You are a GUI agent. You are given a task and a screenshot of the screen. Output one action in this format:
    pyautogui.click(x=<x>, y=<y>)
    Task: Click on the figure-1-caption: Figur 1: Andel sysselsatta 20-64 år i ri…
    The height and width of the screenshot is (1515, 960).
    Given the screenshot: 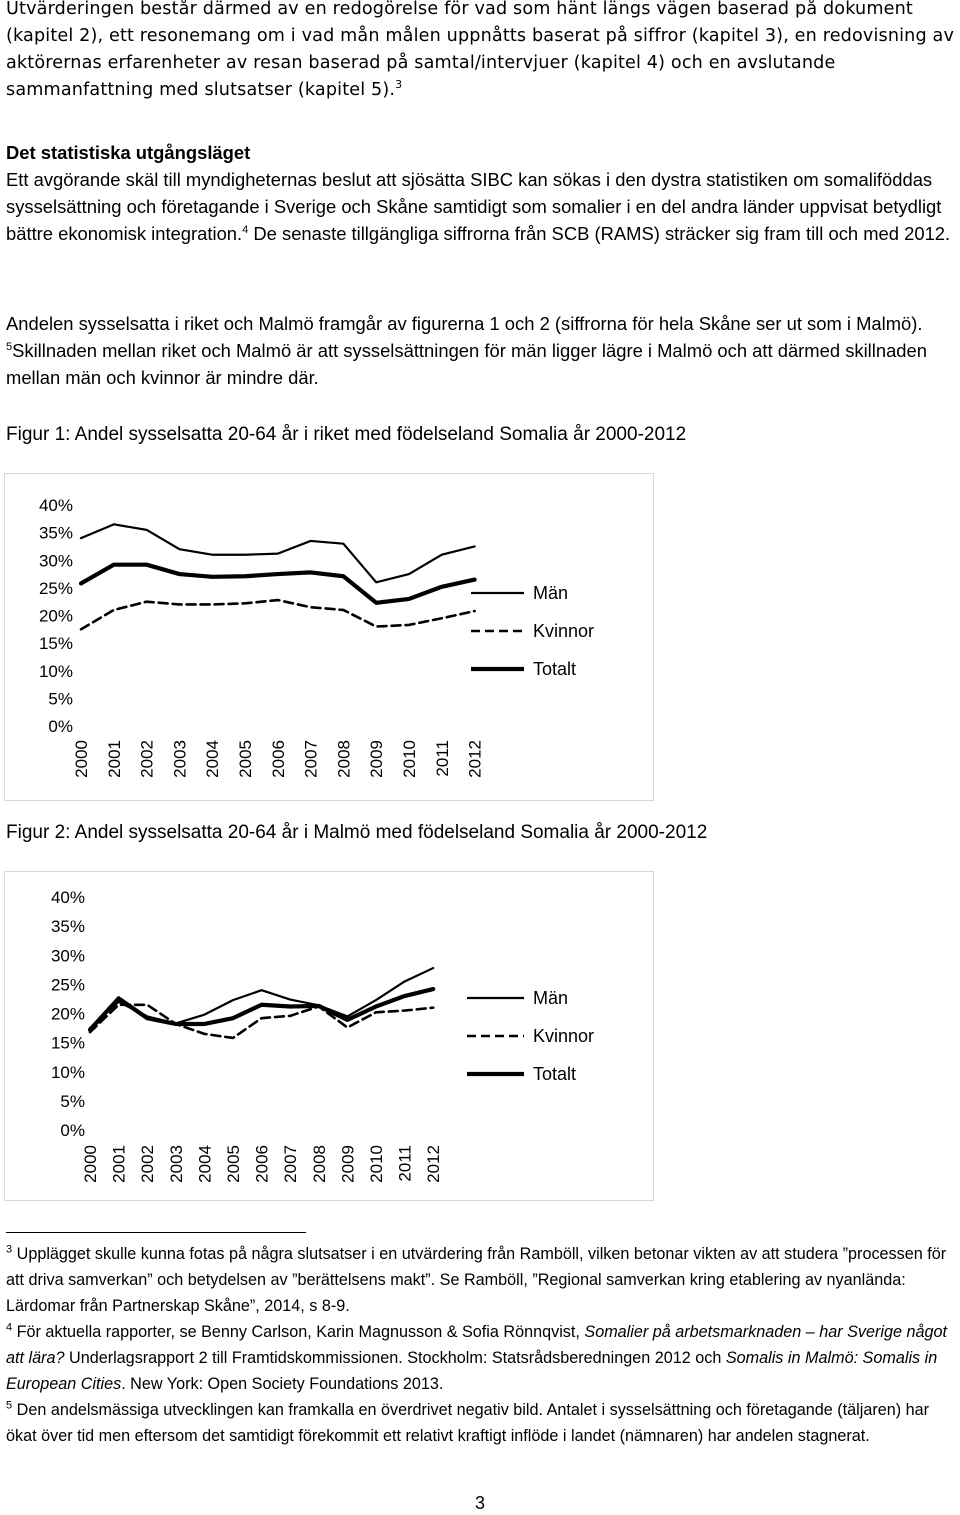 What is the action you would take?
    pyautogui.click(x=346, y=434)
    